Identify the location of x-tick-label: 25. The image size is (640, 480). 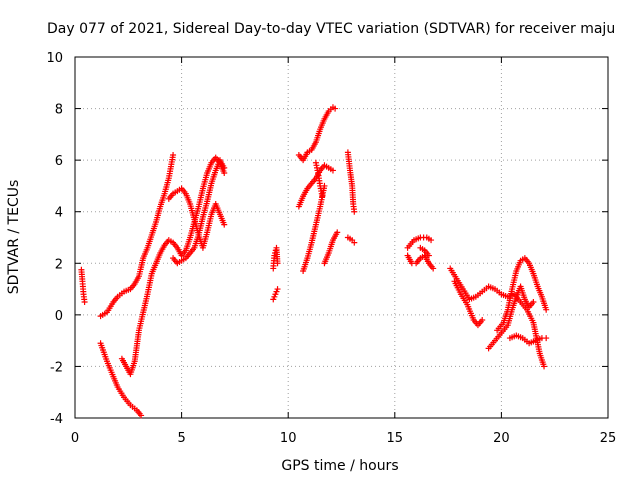
(608, 438).